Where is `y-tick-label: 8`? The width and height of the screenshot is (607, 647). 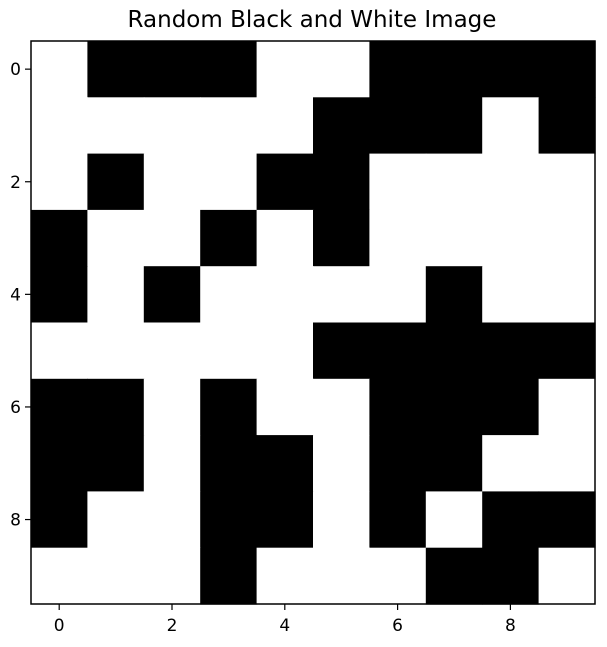 y-tick-label: 8 is located at coordinates (15, 521).